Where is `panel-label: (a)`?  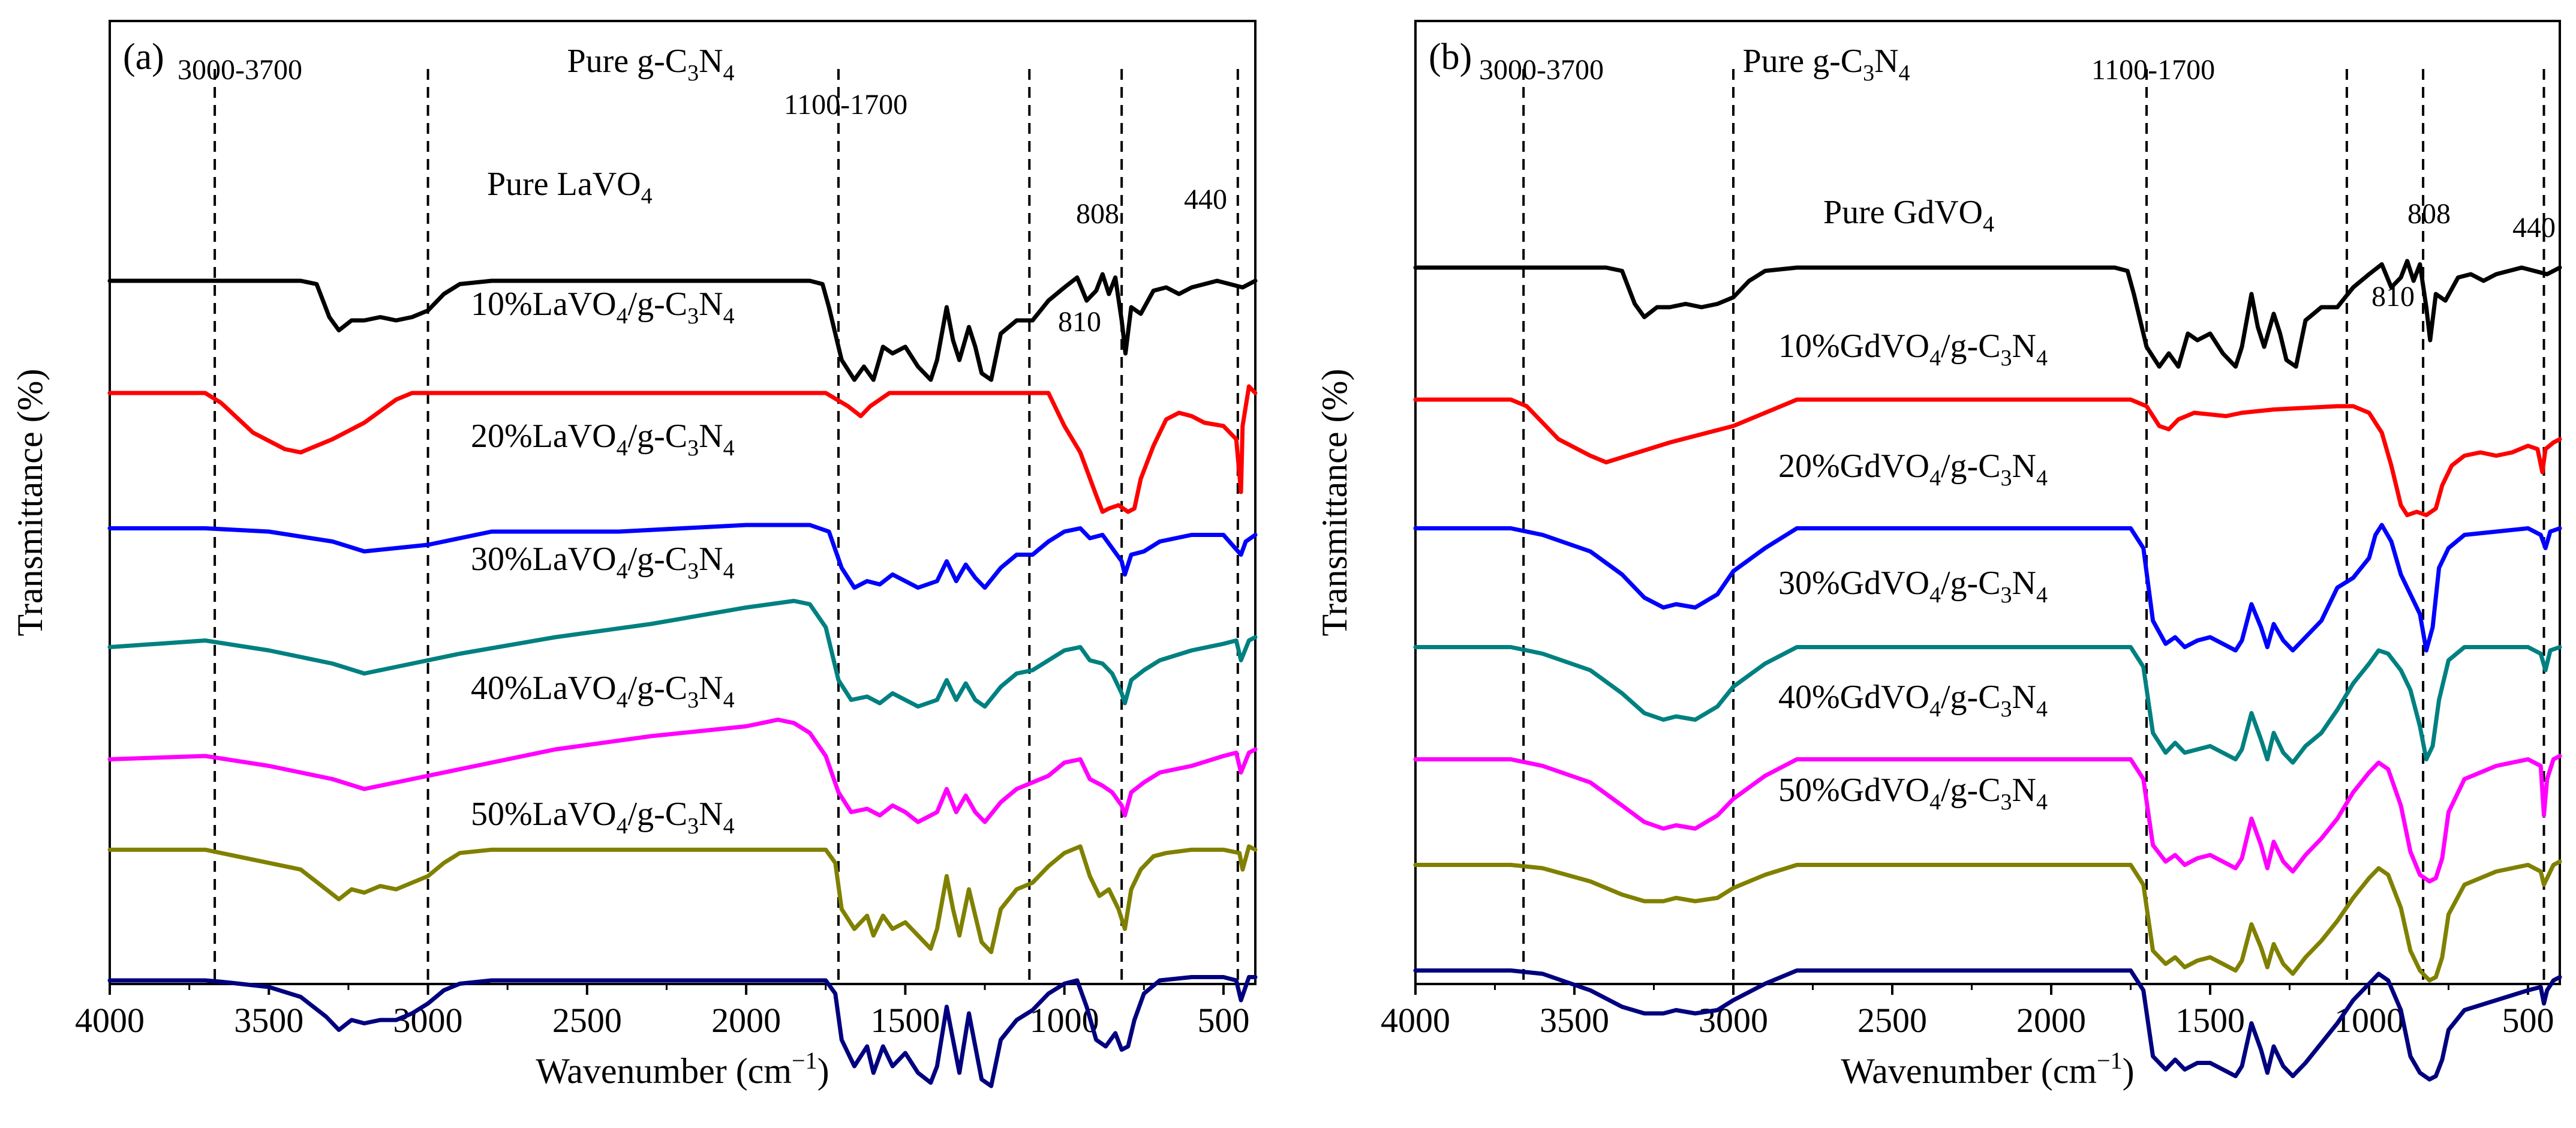 panel-label: (a) is located at coordinates (143, 57).